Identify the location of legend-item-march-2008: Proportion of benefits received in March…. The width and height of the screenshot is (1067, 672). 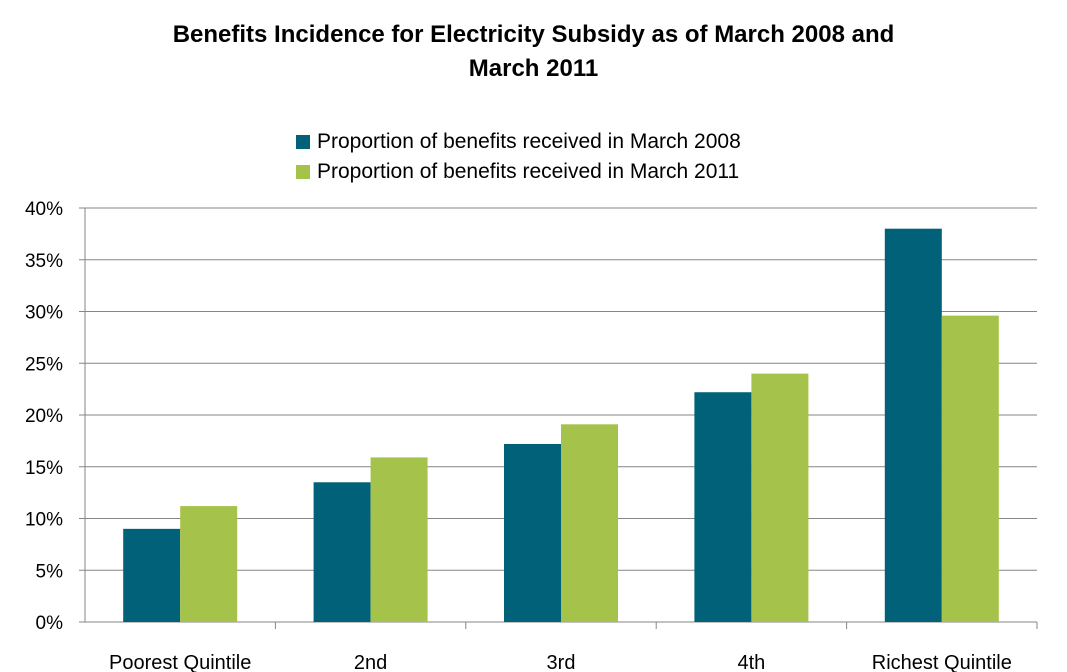
(518, 142).